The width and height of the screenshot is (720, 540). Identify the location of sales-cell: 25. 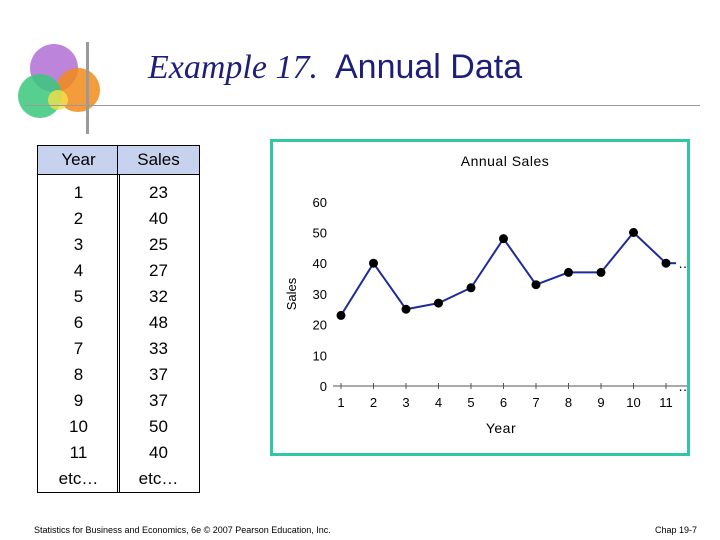
(158, 244).